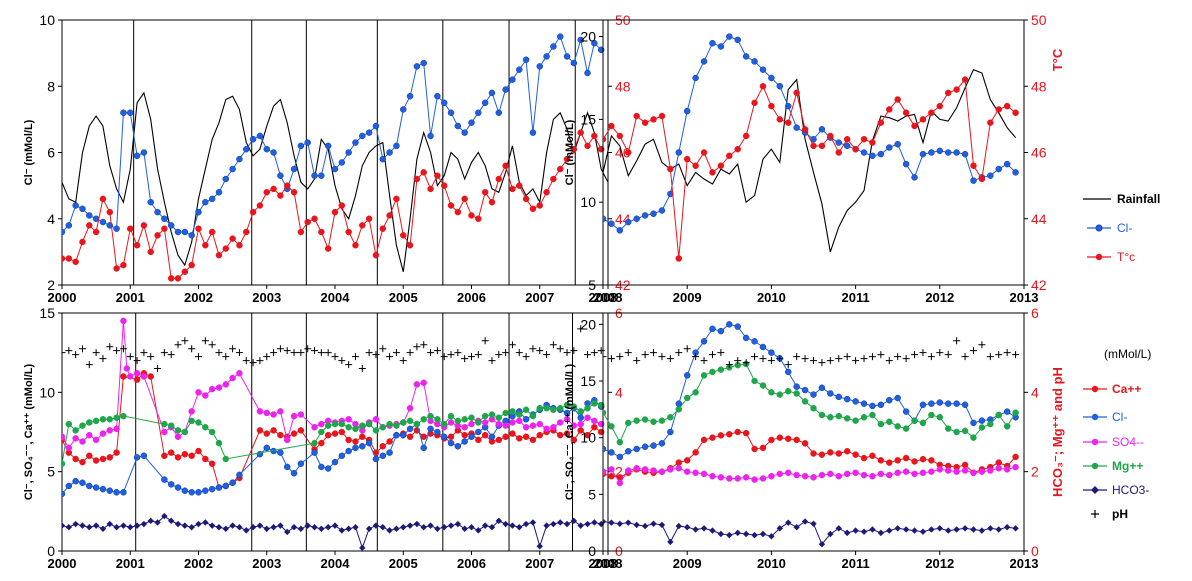  I want to click on x-tick-label: 2007, so click(539, 297).